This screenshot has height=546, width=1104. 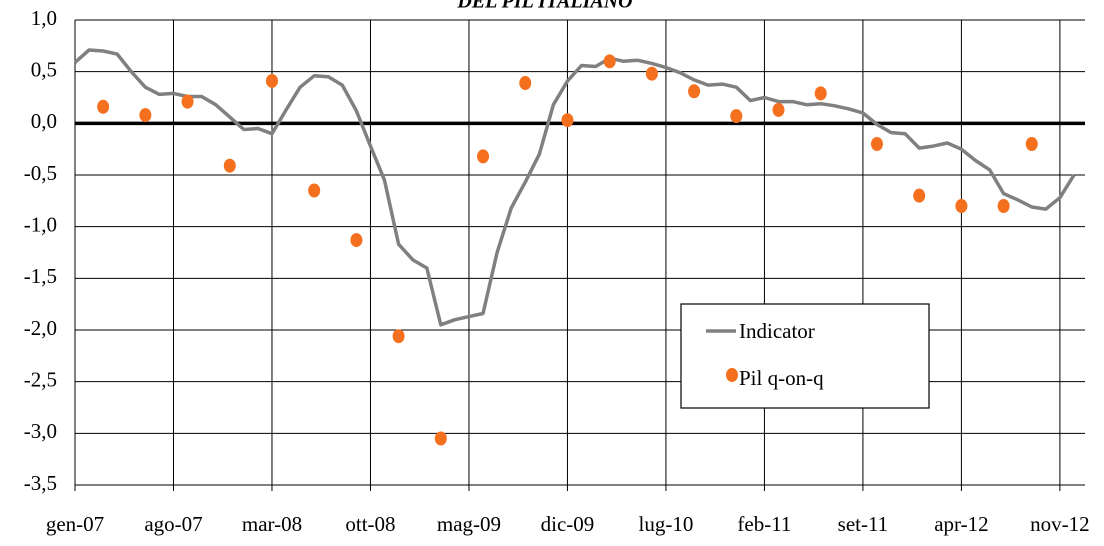 What do you see at coordinates (40, 173) in the screenshot?
I see `y-tick-label: -0,5` at bounding box center [40, 173].